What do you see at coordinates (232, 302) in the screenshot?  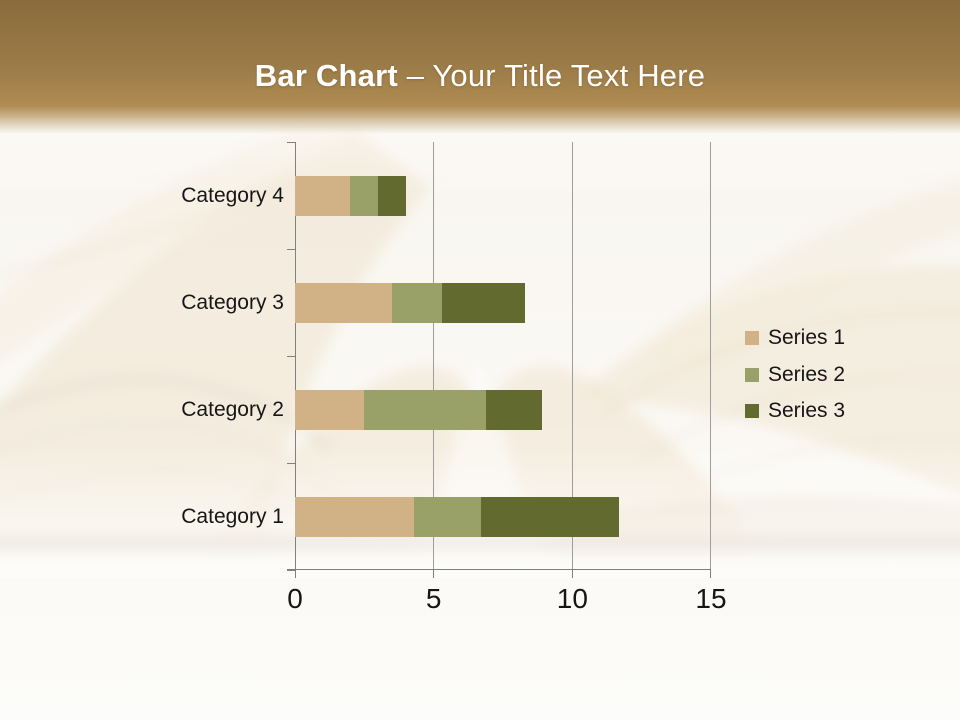 I see `category-label: Category 3` at bounding box center [232, 302].